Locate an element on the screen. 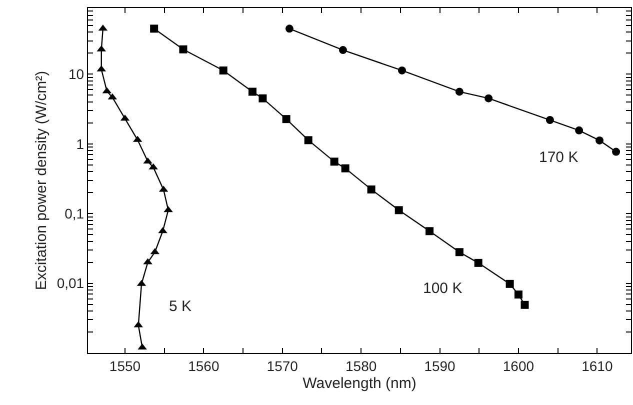 The image size is (633, 405). y-tick-label: 0,01 is located at coordinates (70, 283).